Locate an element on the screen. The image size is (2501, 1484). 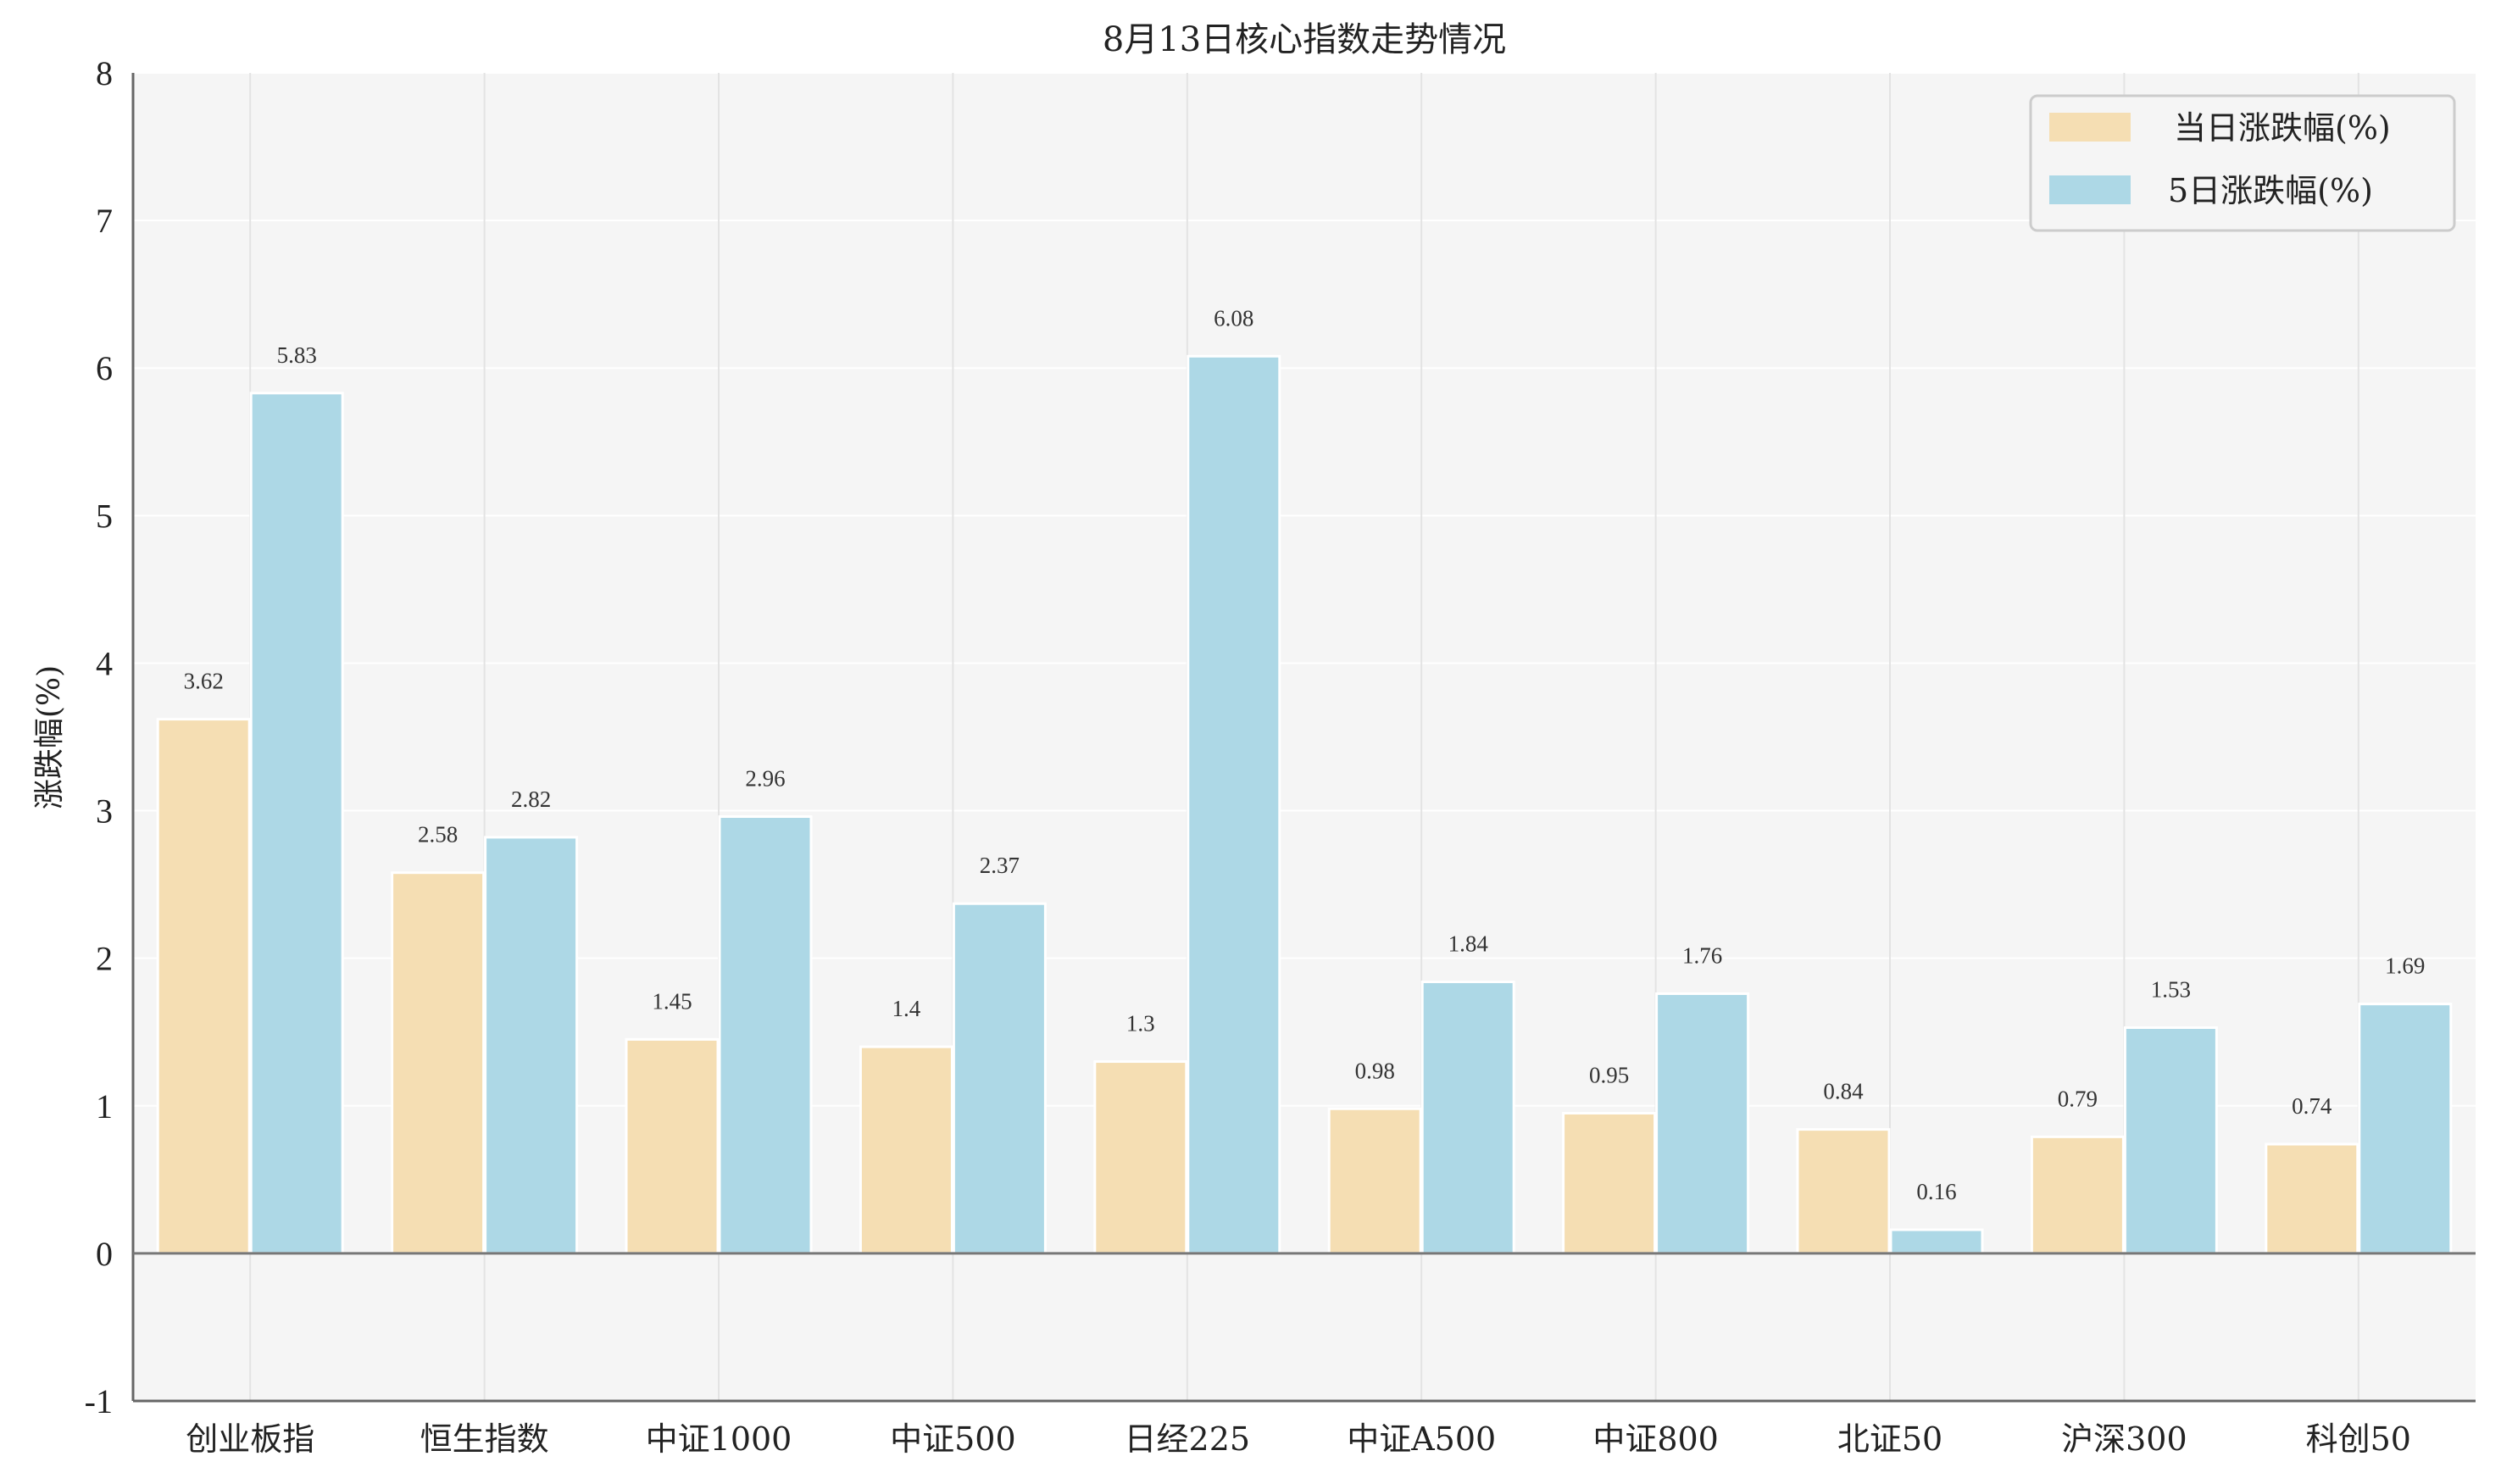
legend-label-5day: 5日涨跌幅(%) is located at coordinates (2270, 191).